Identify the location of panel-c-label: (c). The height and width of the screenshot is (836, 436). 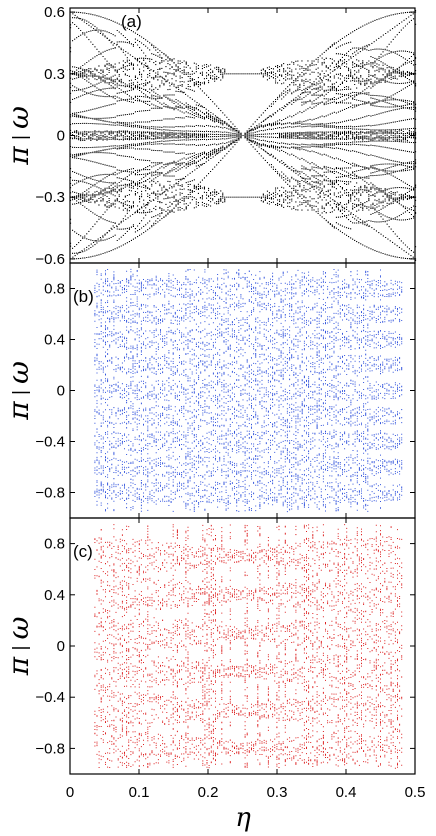
(83, 551).